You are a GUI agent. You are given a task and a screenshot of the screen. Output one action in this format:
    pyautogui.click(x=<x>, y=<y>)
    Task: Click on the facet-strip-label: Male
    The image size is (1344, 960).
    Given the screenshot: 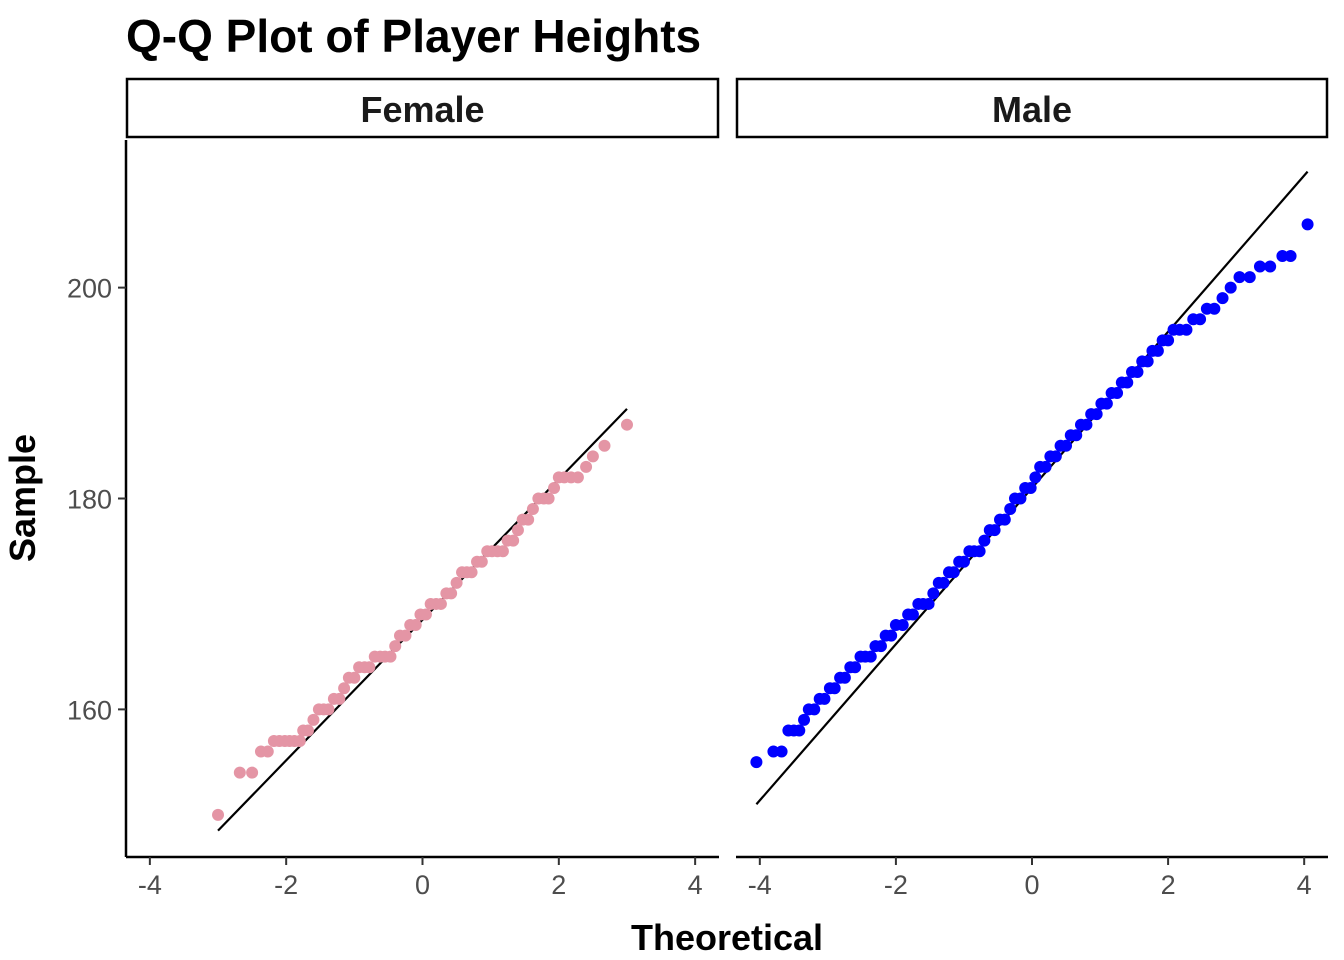 What is the action you would take?
    pyautogui.click(x=1032, y=109)
    